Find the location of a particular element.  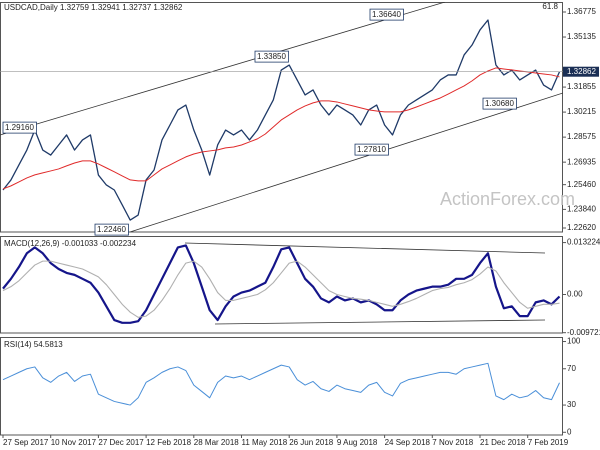

annotation: 1.36640 is located at coordinates (386, 14).